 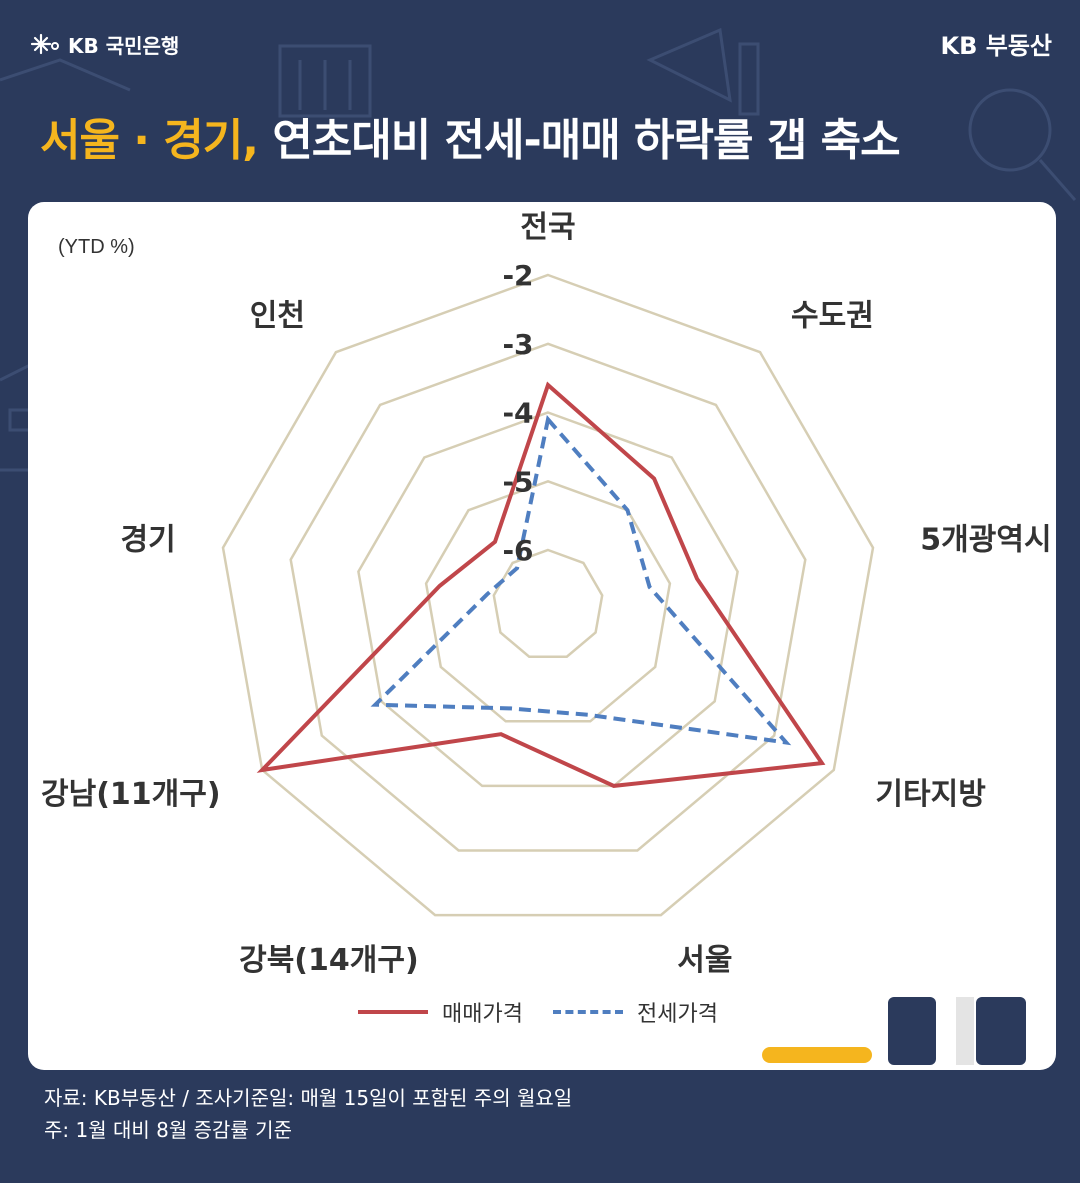 What do you see at coordinates (168, 1130) in the screenshot?
I see `footnote-note: 주: 1월 대비 8월 증감률 기준` at bounding box center [168, 1130].